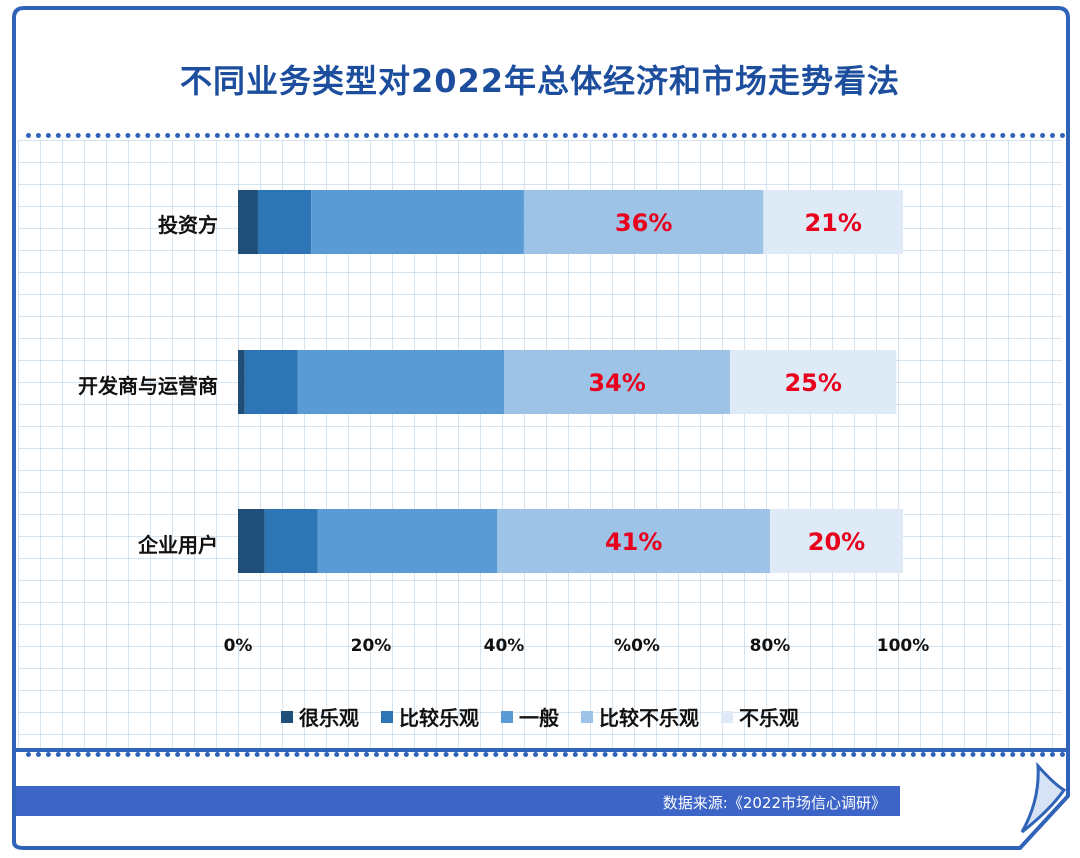 Image resolution: width=1080 pixels, height=858 pixels. What do you see at coordinates (546, 135) in the screenshot?
I see `title-divider` at bounding box center [546, 135].